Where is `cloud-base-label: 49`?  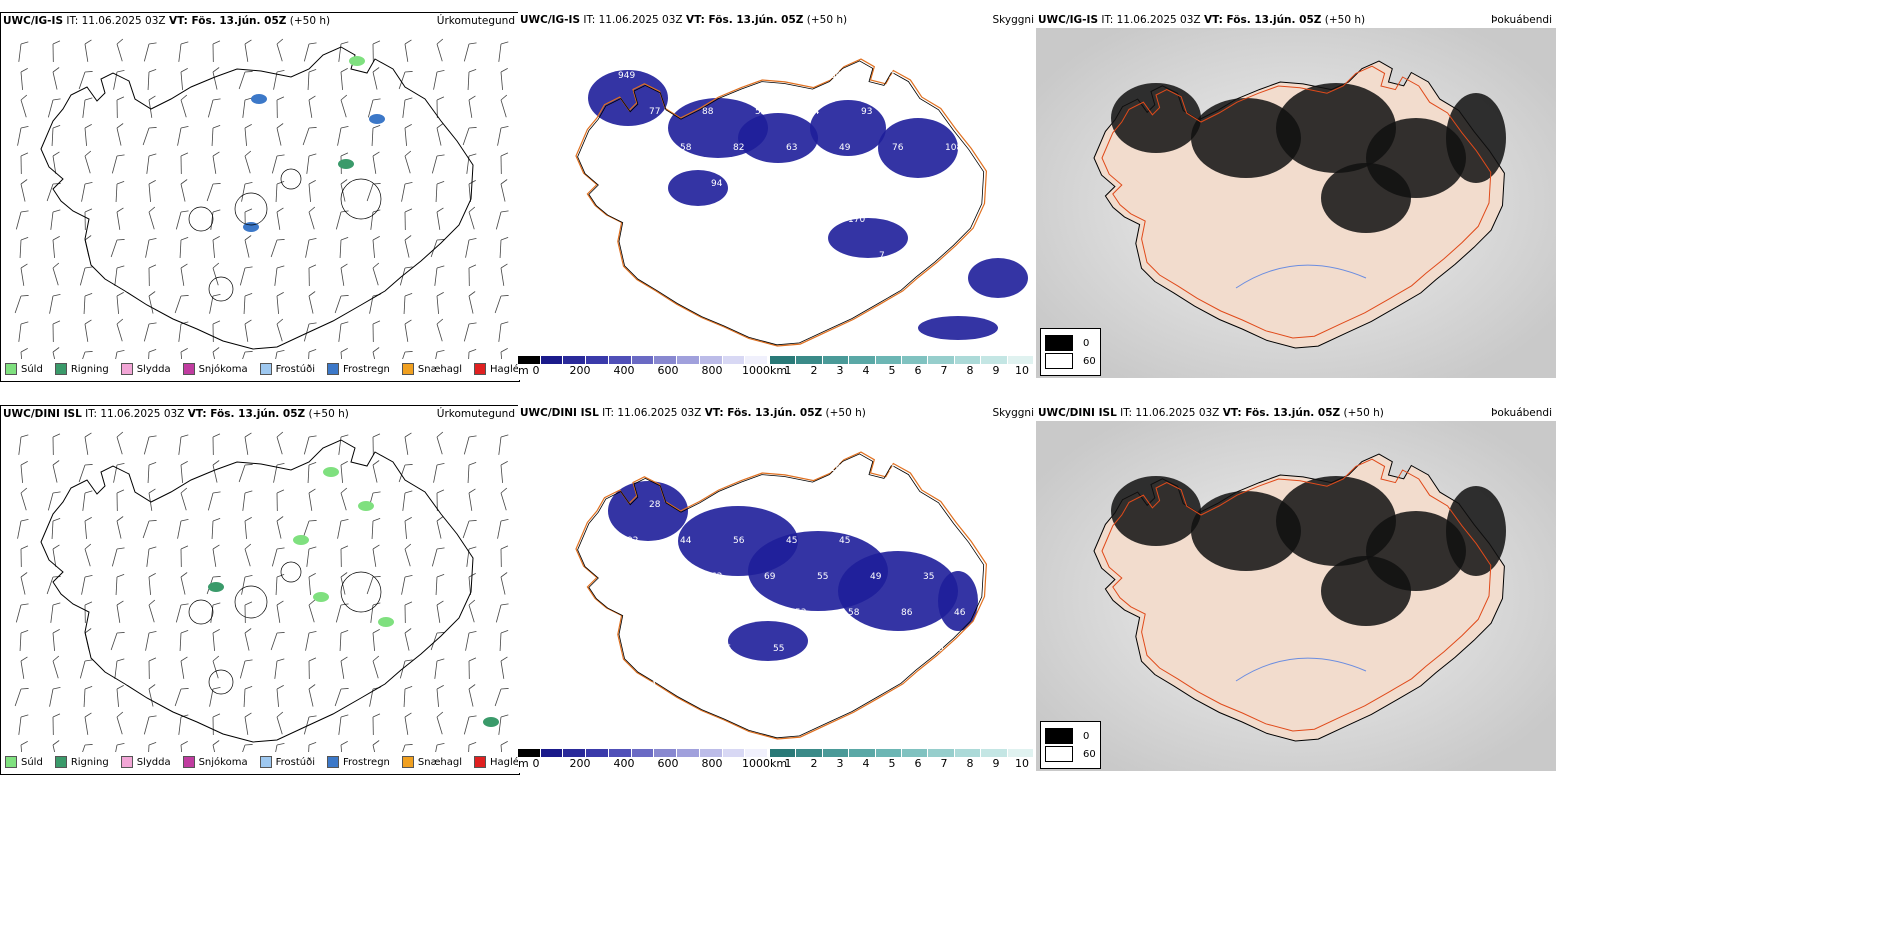
cloud-base-label: 49 is located at coordinates (708, 505).